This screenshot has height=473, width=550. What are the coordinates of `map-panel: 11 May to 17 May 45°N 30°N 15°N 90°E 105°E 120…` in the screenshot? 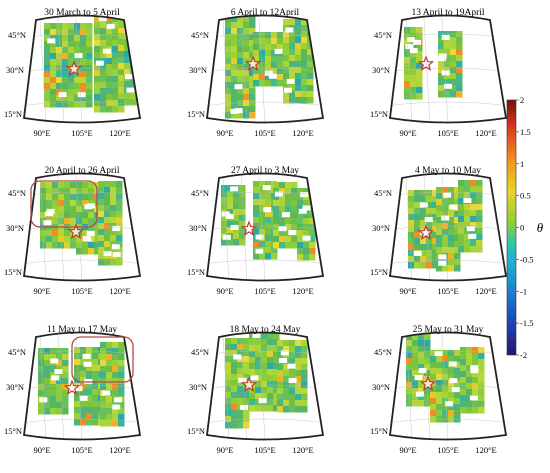 It's located at (73, 390).